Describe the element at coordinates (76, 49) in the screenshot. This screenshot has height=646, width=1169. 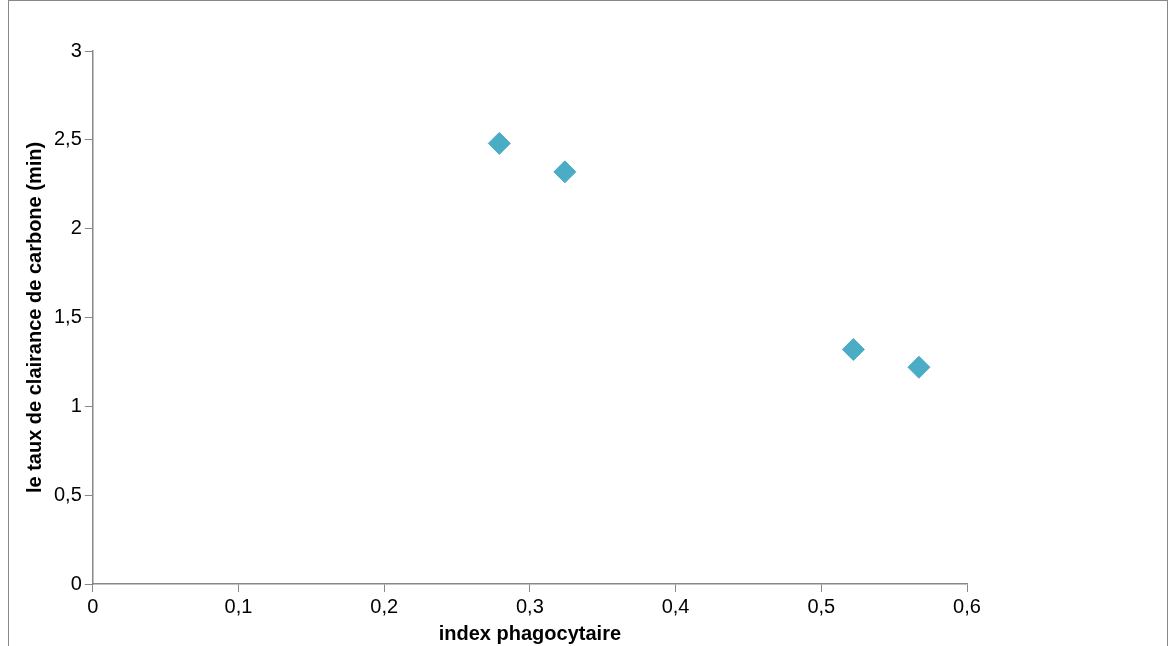
I see `y-tick-label: 3` at that location.